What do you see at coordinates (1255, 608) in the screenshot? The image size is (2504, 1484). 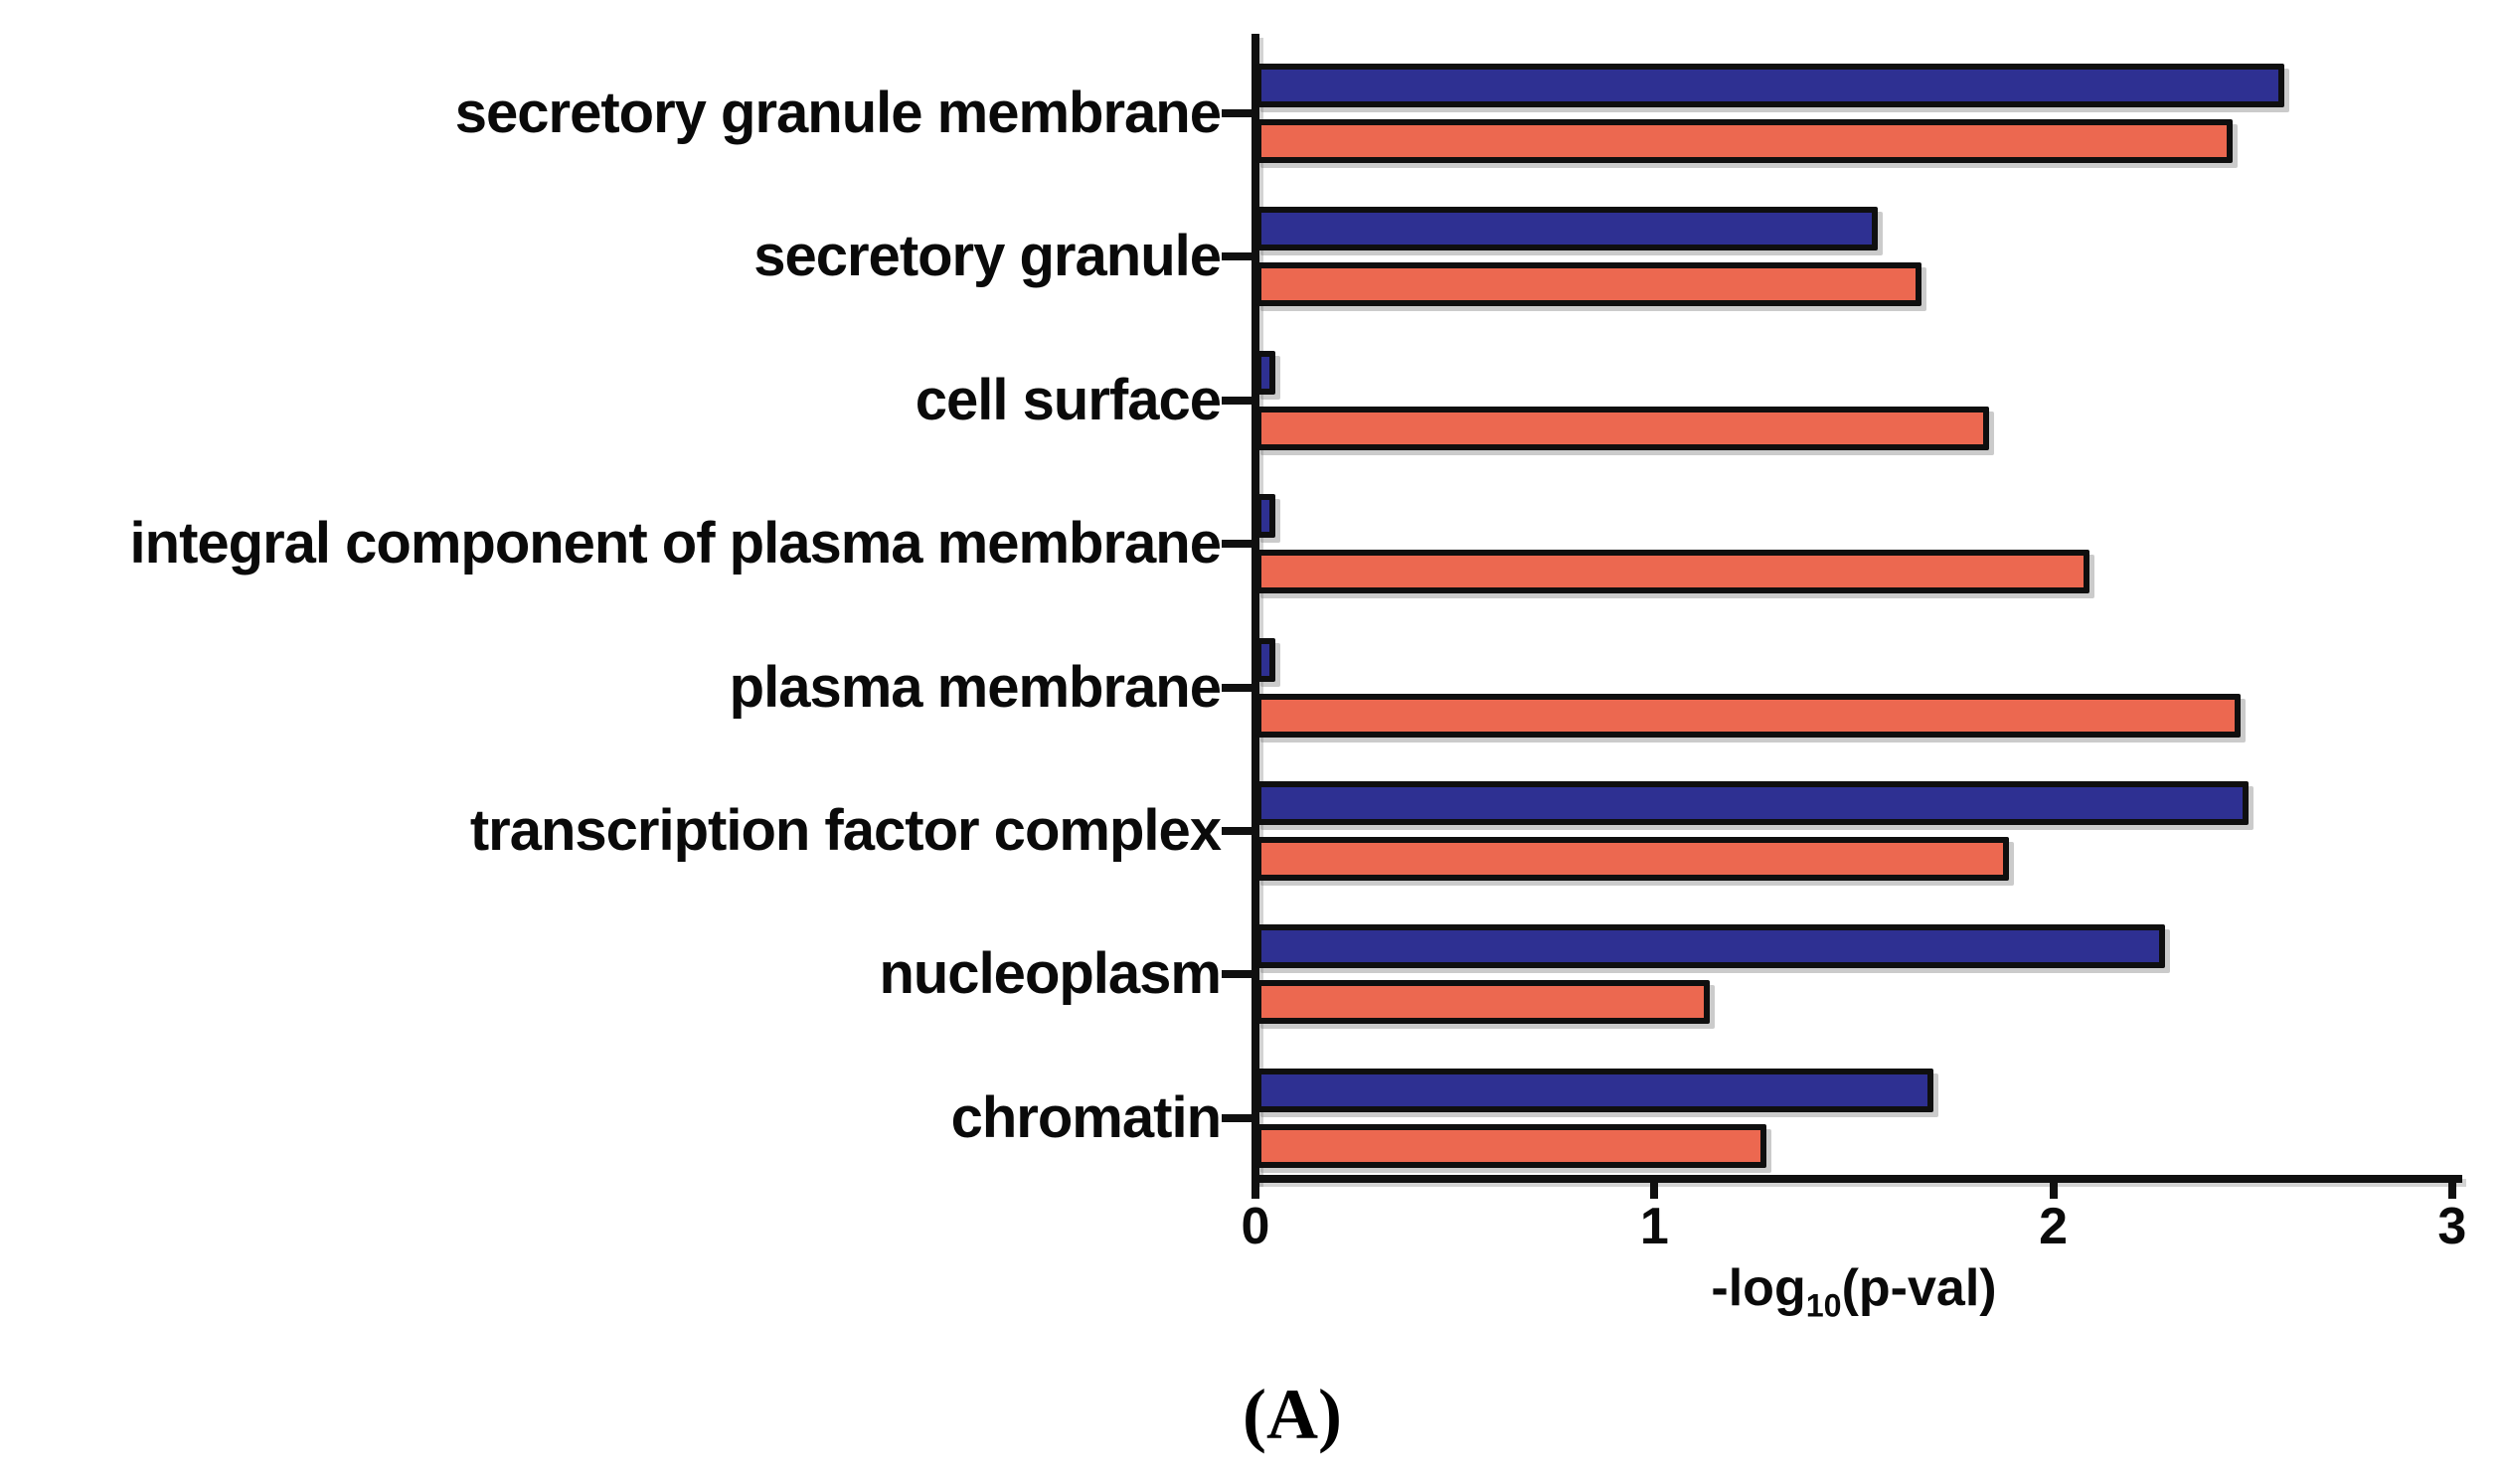 I see `y-axis-line` at bounding box center [1255, 608].